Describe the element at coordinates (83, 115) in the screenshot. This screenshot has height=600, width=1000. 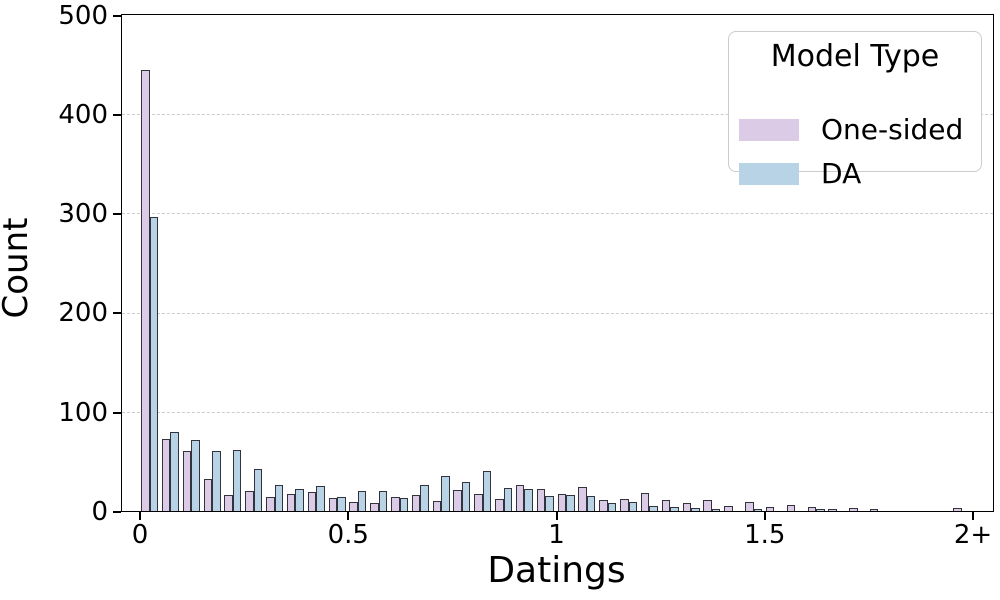
I see `y-tick-label-400: 400` at that location.